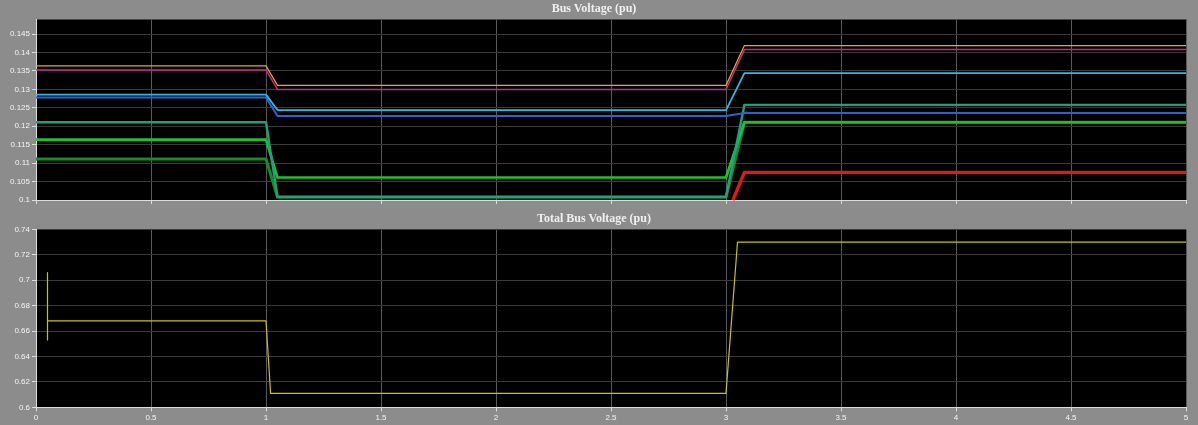  What do you see at coordinates (36, 418) in the screenshot?
I see `x-tick-label: 0` at bounding box center [36, 418].